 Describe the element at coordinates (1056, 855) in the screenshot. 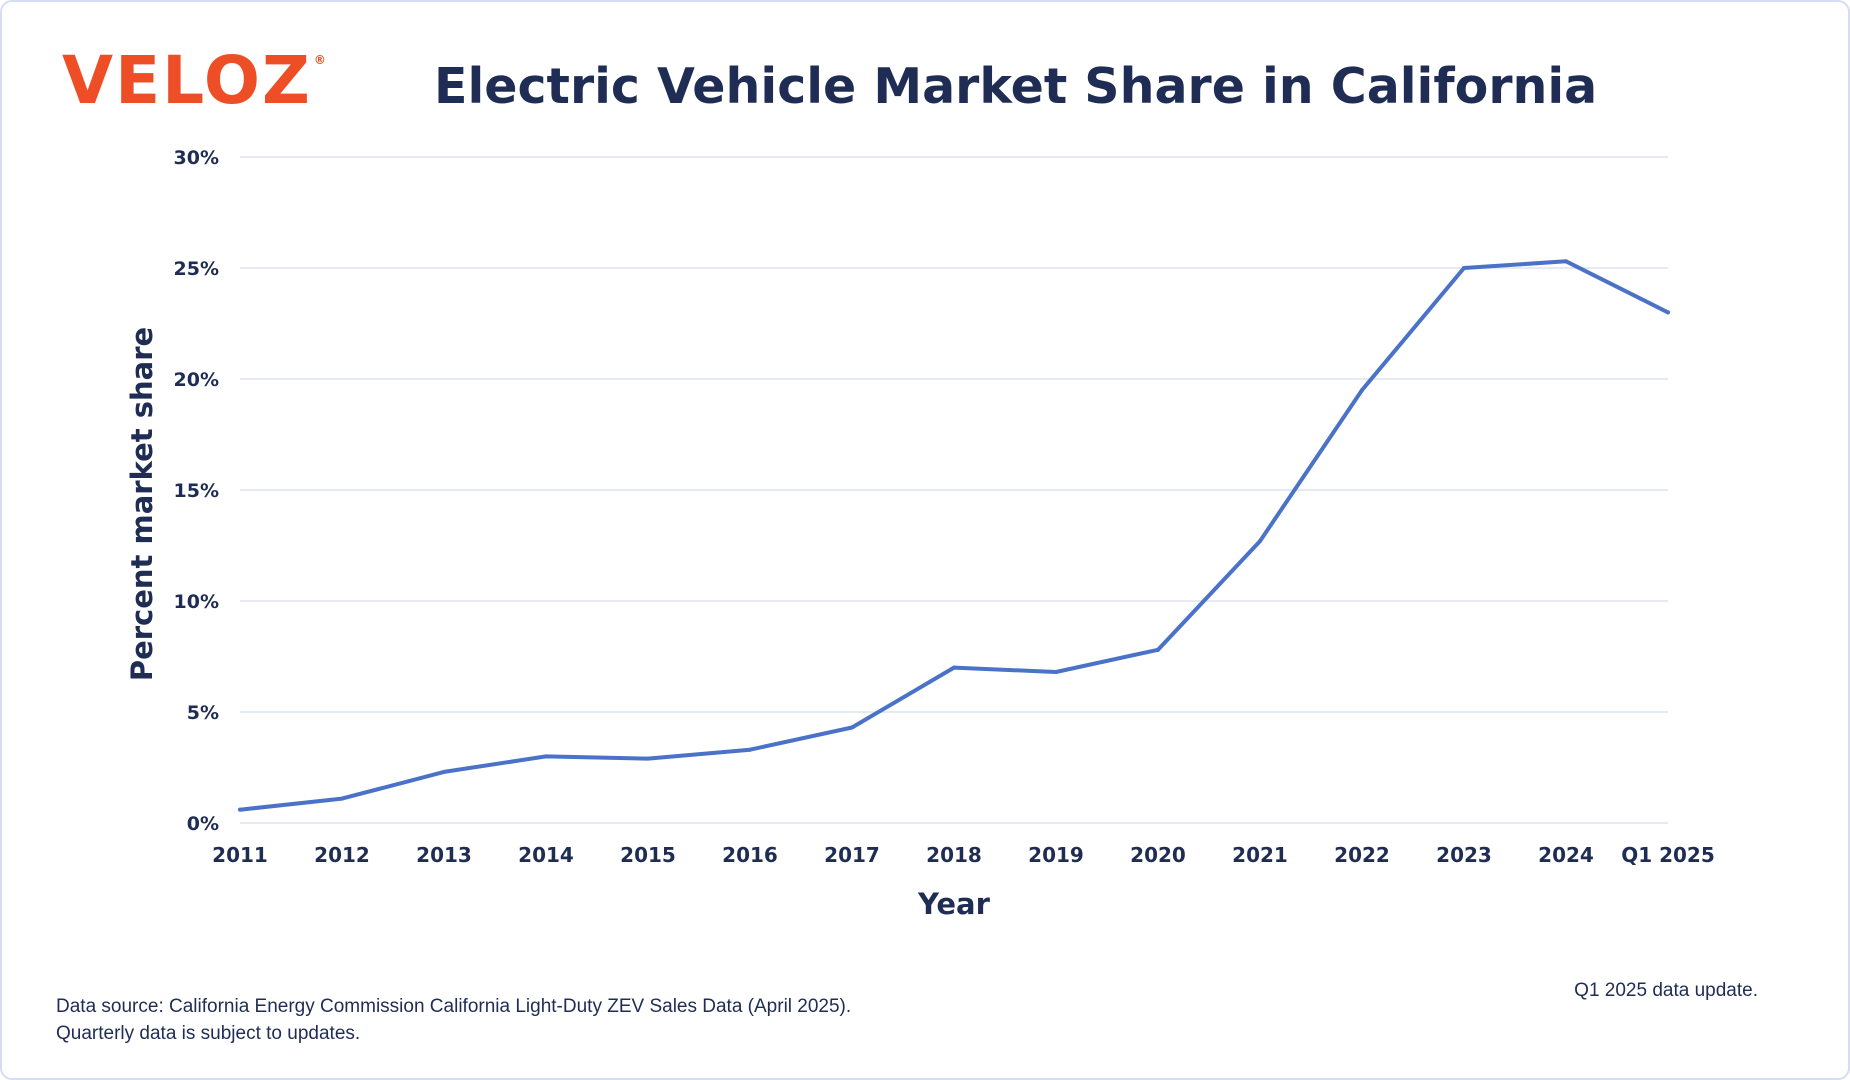

I see `x-tick-label: 2019` at that location.